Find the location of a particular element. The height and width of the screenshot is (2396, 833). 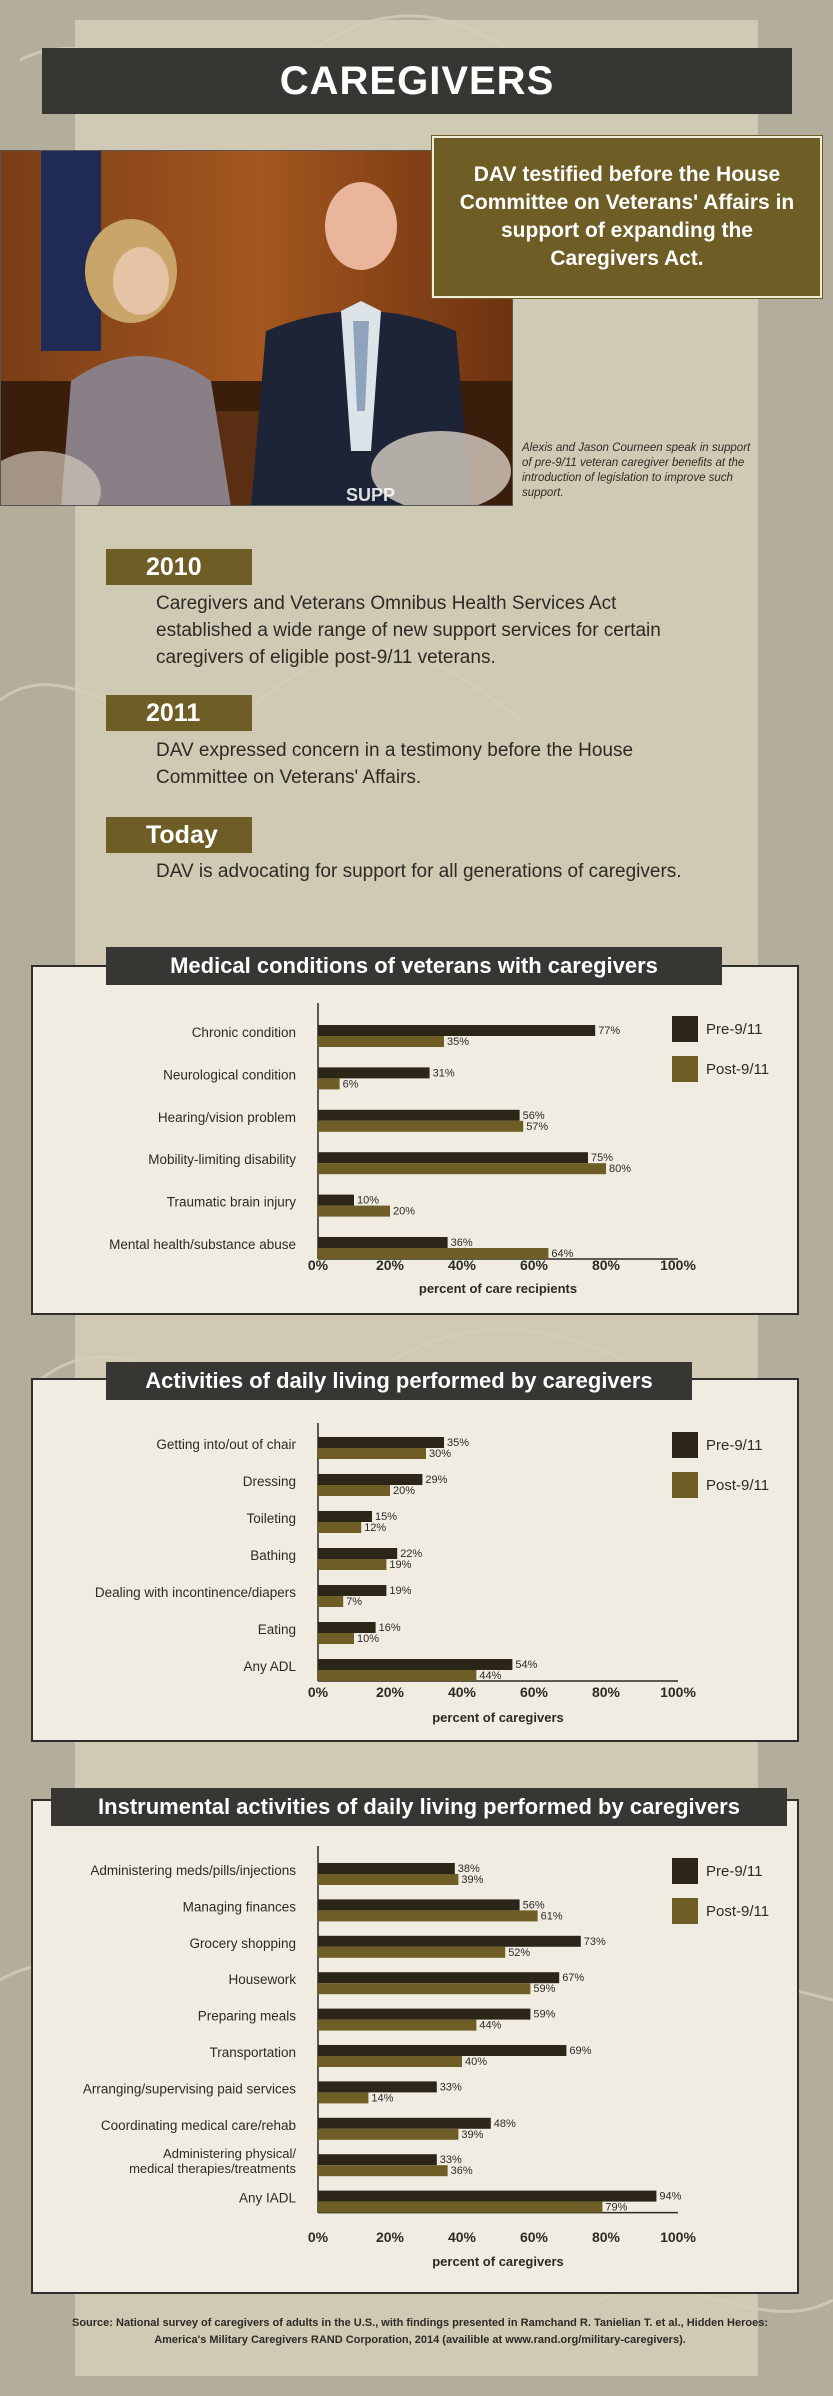

data-label: 59% is located at coordinates (544, 1989).